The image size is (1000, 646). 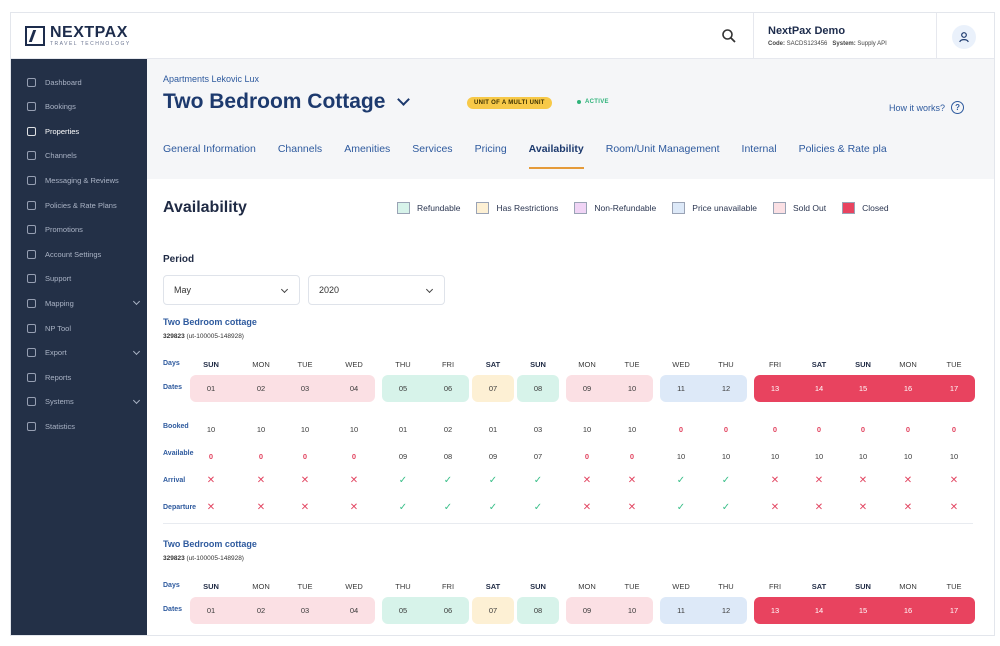 I want to click on page-title: Two Bedroom Cottage, so click(x=287, y=102).